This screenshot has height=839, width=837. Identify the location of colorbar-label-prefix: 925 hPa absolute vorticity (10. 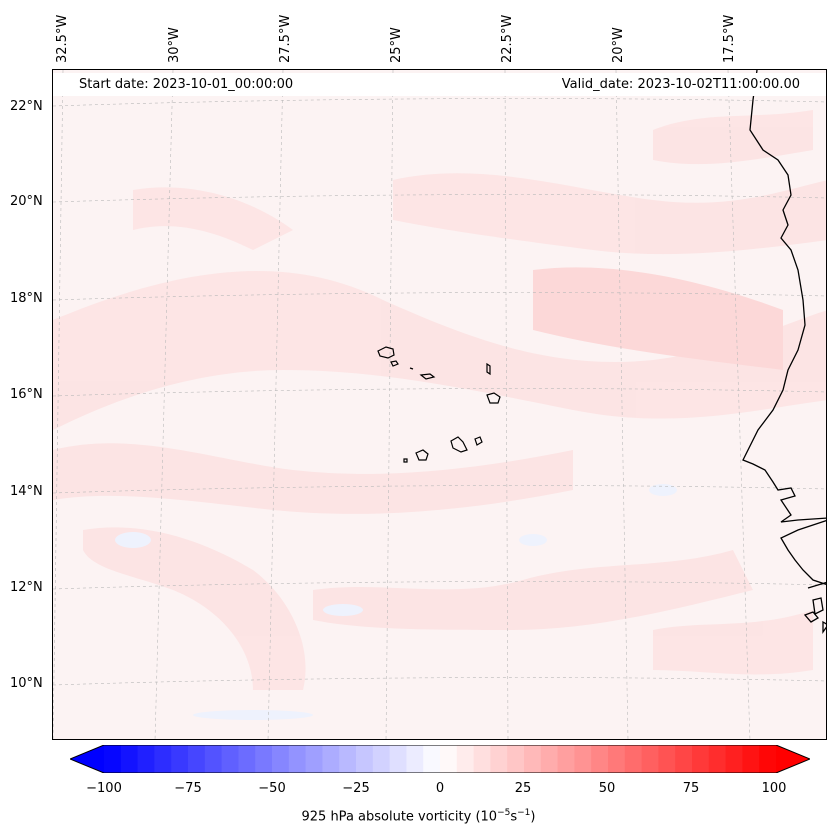
(399, 817).